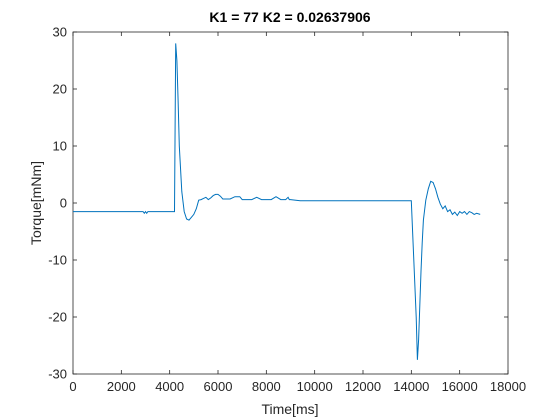 Image resolution: width=560 pixels, height=420 pixels. I want to click on x-tick-label: 10000, so click(315, 386).